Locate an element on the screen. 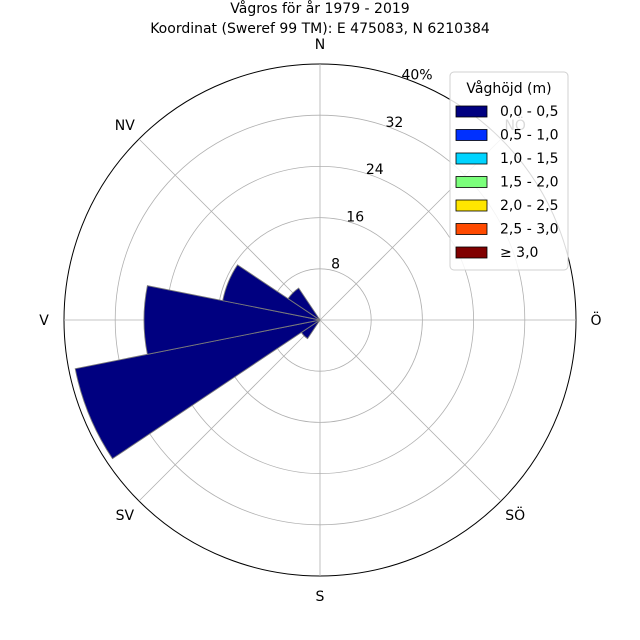 Image resolution: width=640 pixels, height=640 pixels. direction-label: SV is located at coordinates (125, 516).